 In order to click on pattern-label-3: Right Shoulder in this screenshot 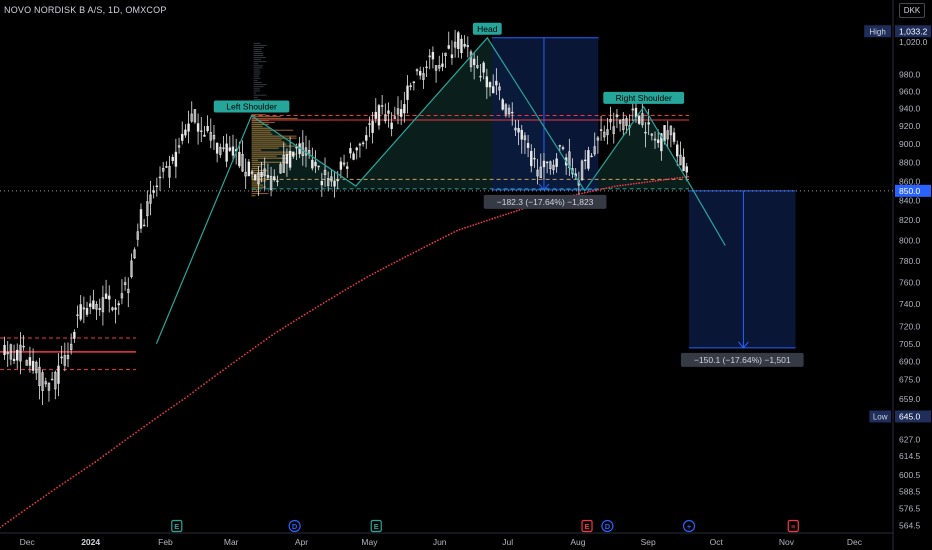, I will do `click(644, 97)`.